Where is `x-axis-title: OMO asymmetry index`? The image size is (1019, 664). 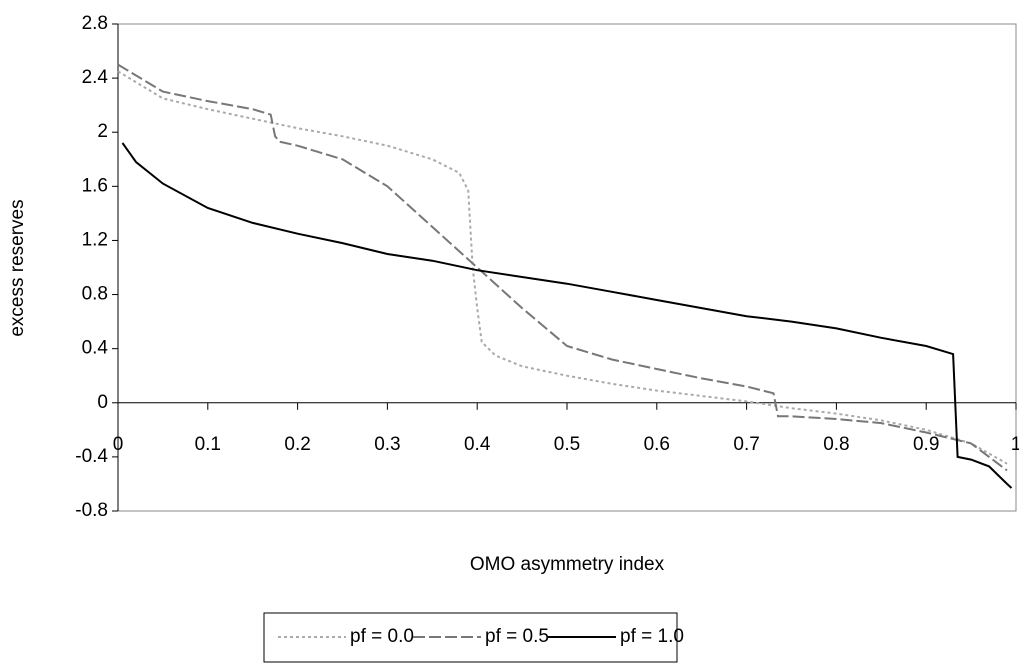
x-axis-title: OMO asymmetry index is located at coordinates (567, 564).